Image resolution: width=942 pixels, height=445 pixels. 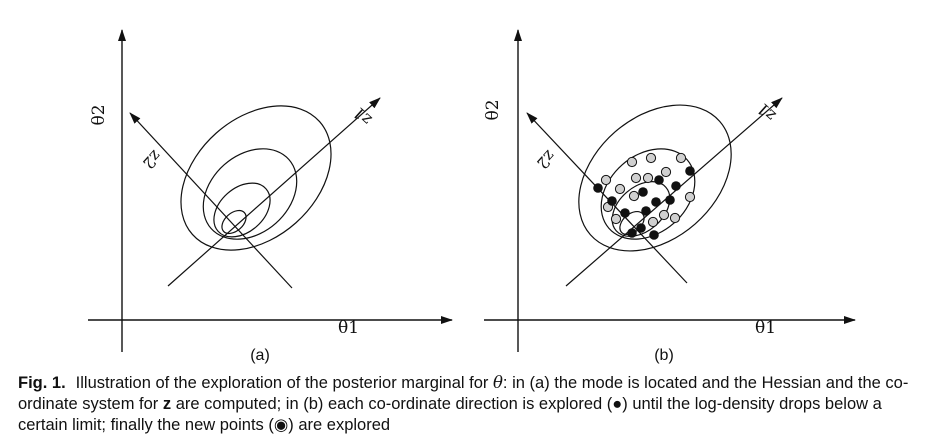 What do you see at coordinates (362, 116) in the screenshot?
I see `z1-label: z1` at bounding box center [362, 116].